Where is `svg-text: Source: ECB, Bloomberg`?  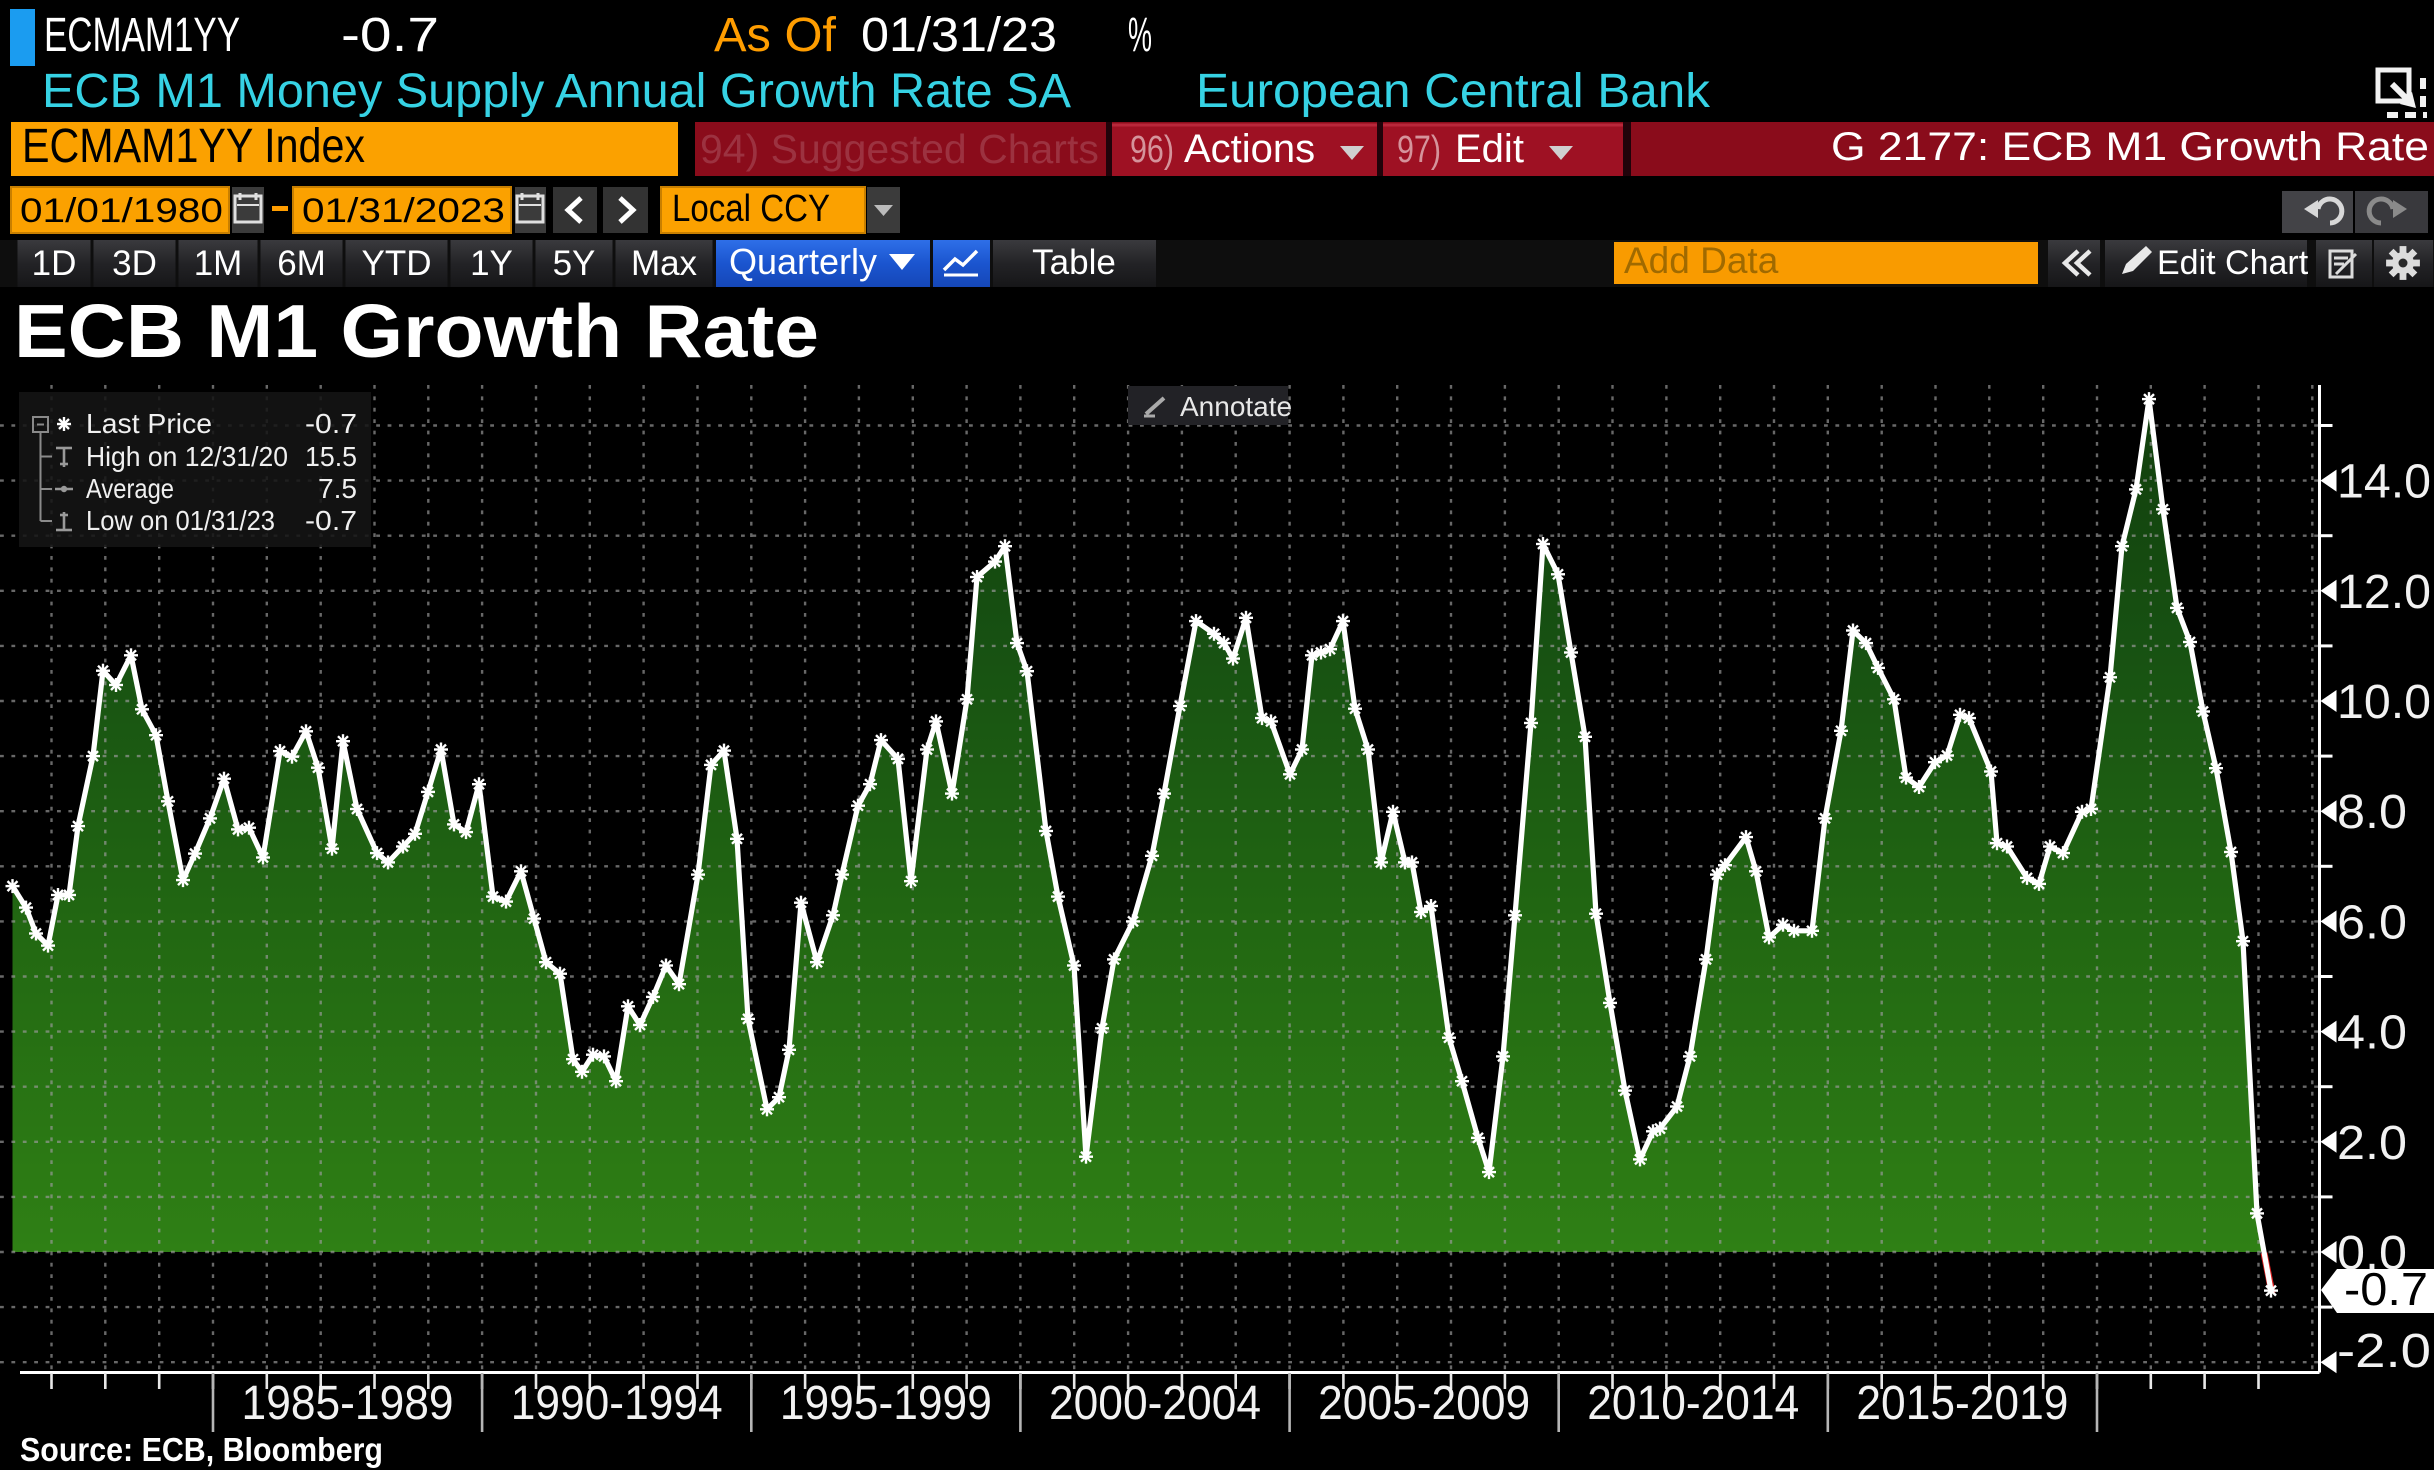
svg-text: Source: ECB, Bloomberg is located at coordinates (201, 1449).